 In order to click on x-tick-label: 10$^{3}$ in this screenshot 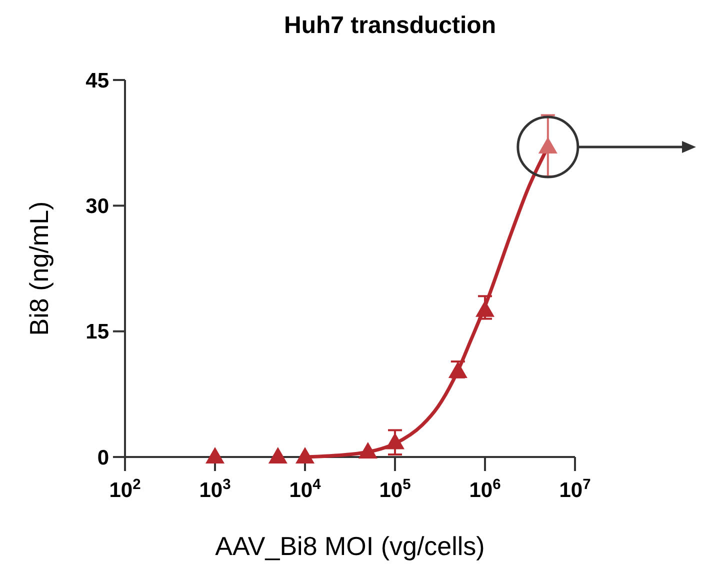, I will do `click(215, 489)`.